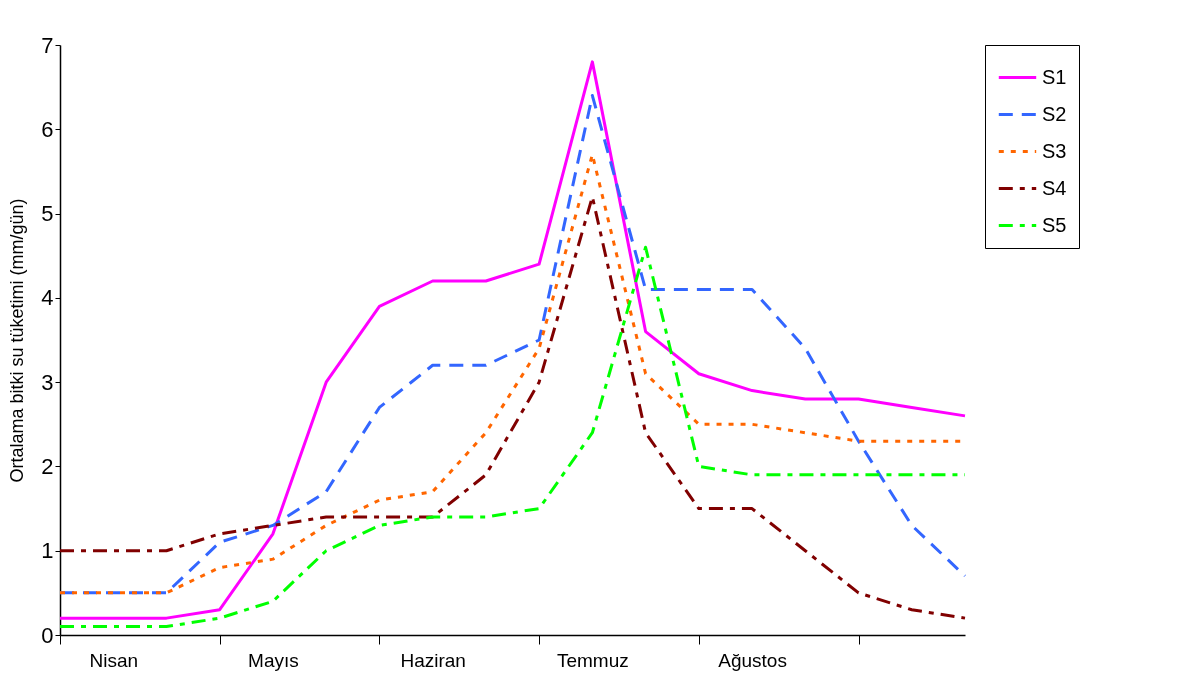 The width and height of the screenshot is (1179, 686). Describe the element at coordinates (1054, 187) in the screenshot. I see `legend-label: S4` at that location.